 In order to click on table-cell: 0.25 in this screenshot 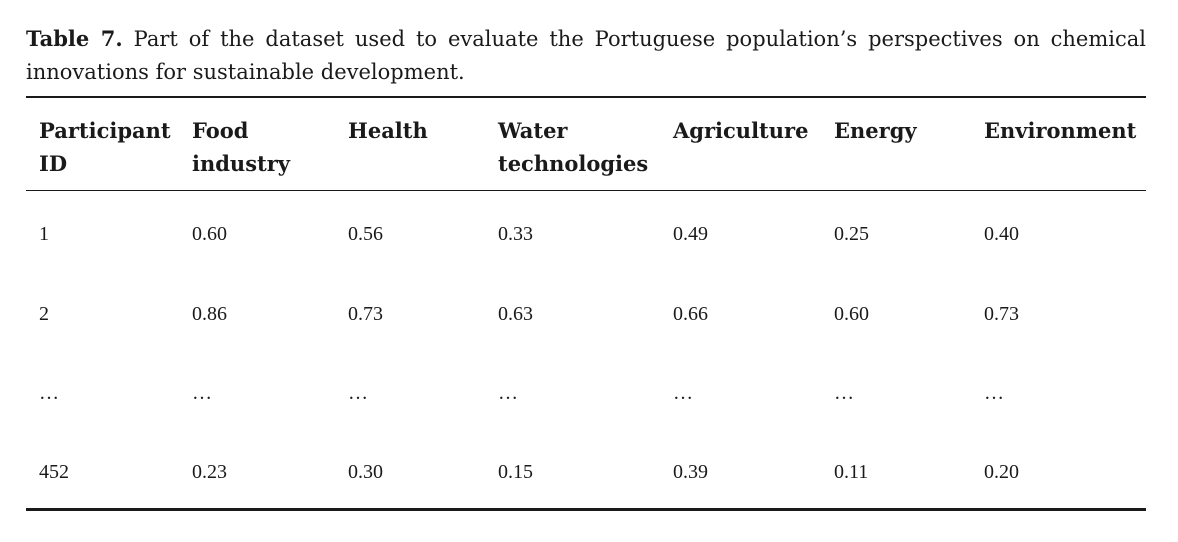, I will do `click(851, 234)`.